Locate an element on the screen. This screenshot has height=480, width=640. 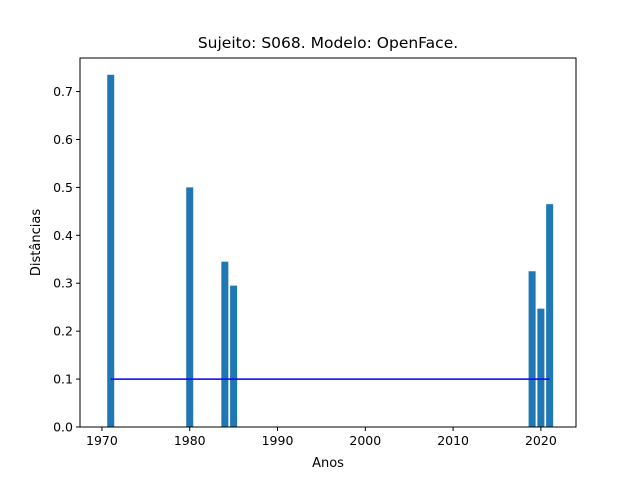
bar-1985 is located at coordinates (234, 356).